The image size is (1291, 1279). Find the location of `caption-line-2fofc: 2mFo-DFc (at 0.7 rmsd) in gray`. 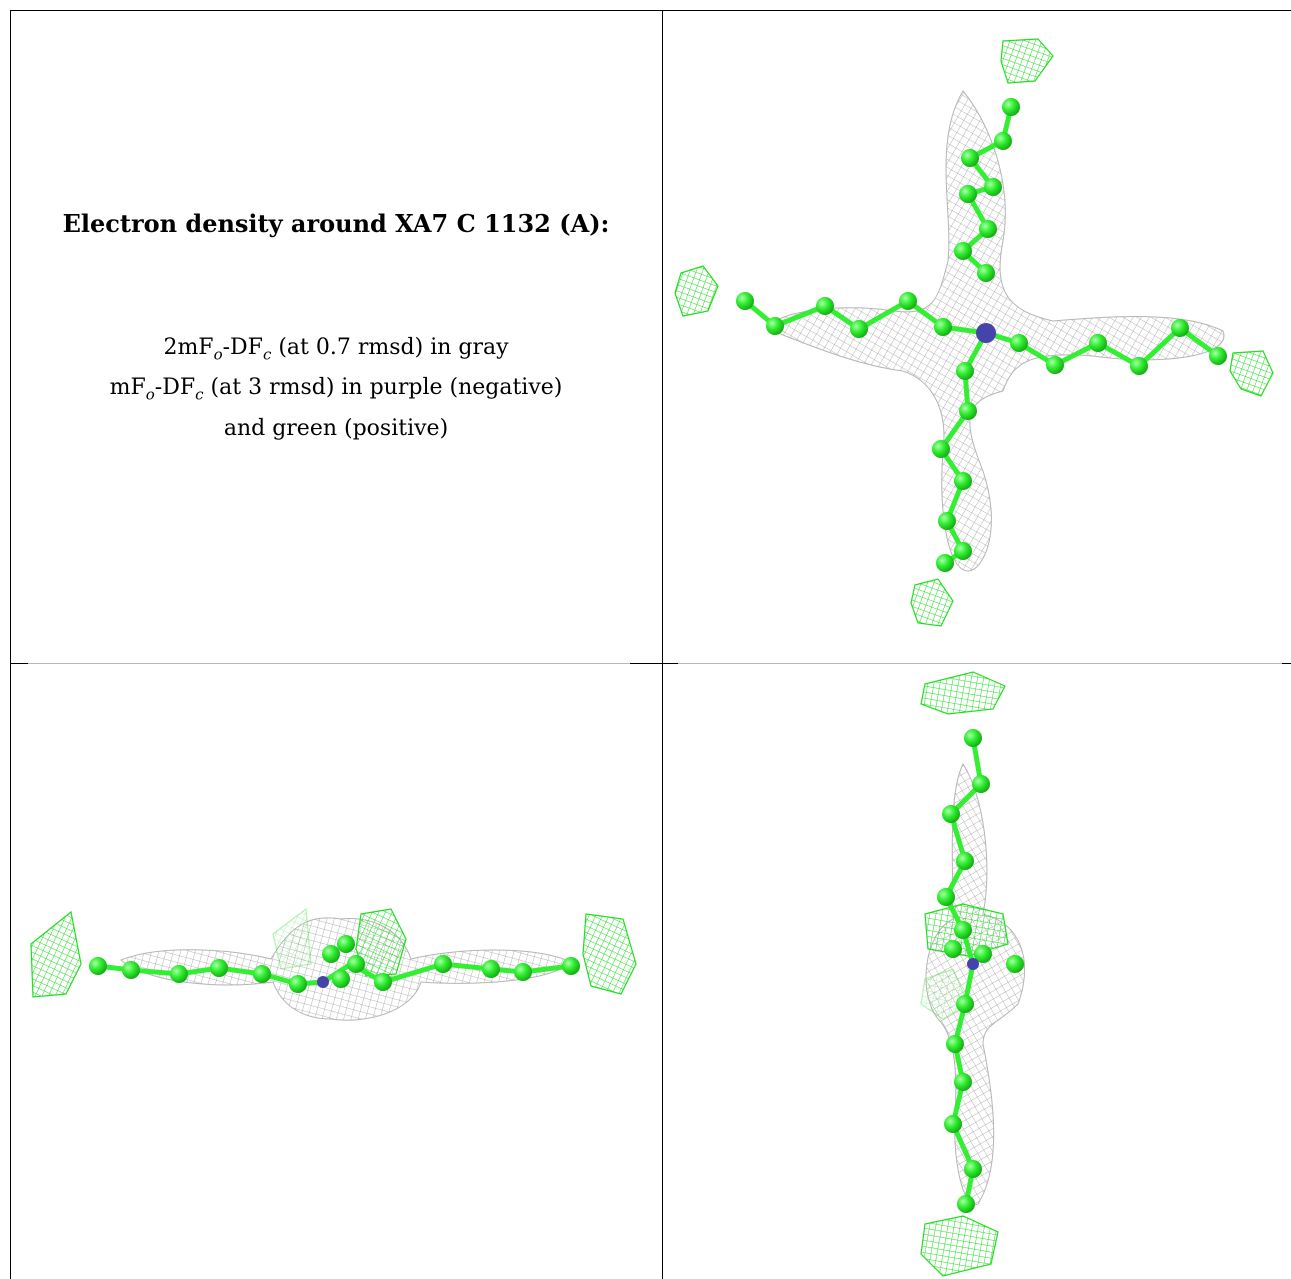

caption-line-2fofc: 2mFo-DFc (at 0.7 rmsd) in gray is located at coordinates (336, 349).